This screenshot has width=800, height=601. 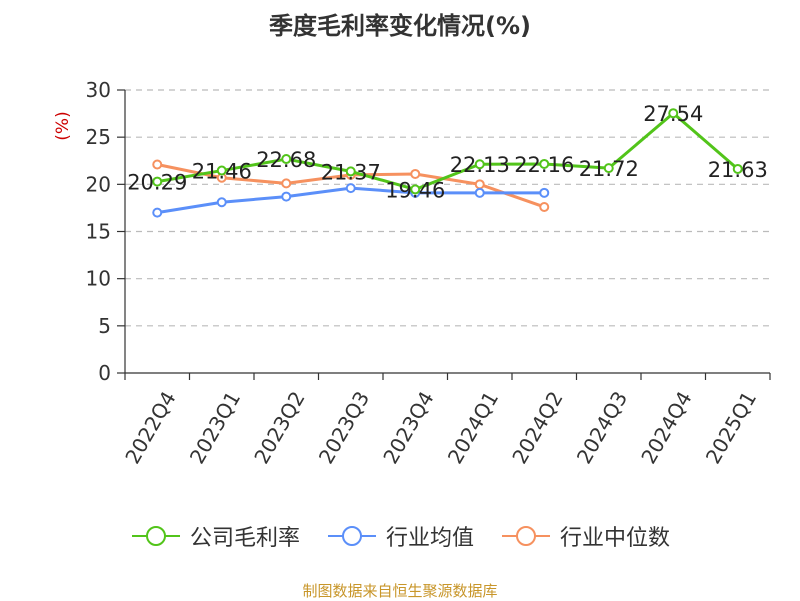 I want to click on x-tick-label: 2022Q4, so click(x=150, y=427).